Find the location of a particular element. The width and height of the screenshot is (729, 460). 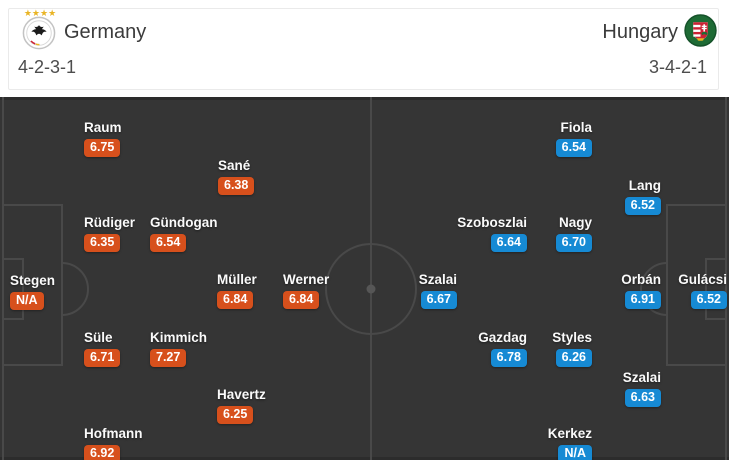

player-sane: Sané 6.38 is located at coordinates (236, 176).